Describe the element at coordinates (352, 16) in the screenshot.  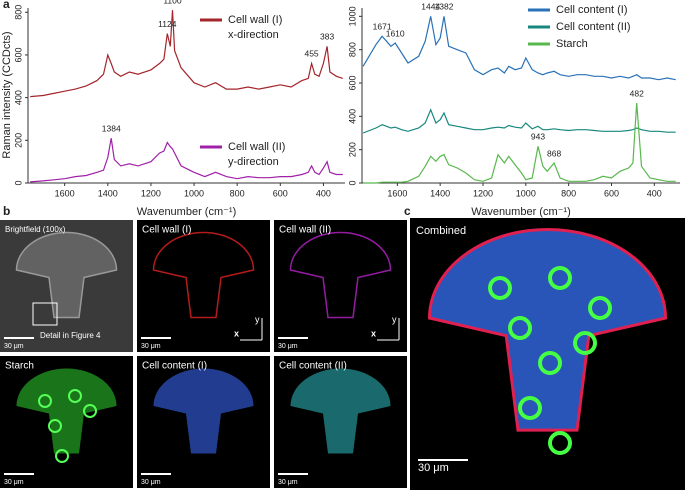
I see `y-tick-label: 1000` at that location.